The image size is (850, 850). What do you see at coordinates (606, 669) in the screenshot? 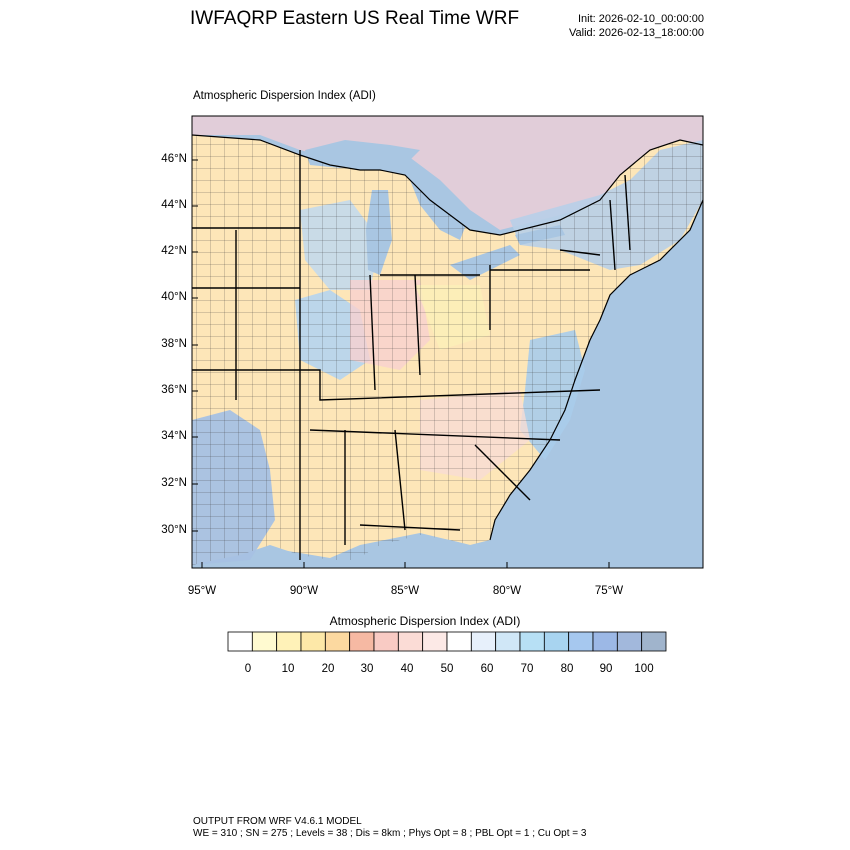
I see `colorbar-label: 90` at bounding box center [606, 669].